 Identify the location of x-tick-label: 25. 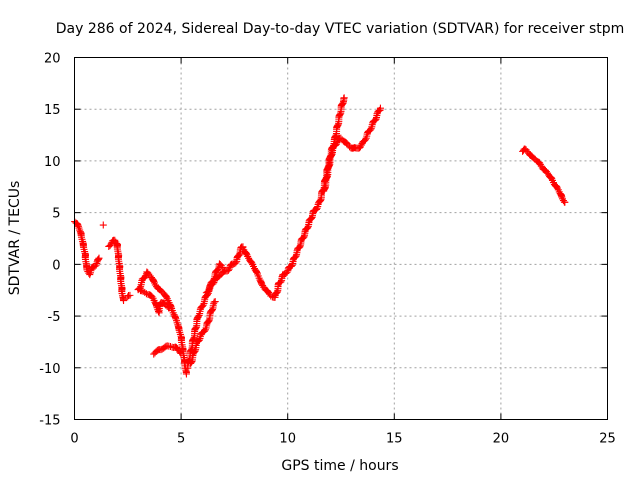
(607, 439).